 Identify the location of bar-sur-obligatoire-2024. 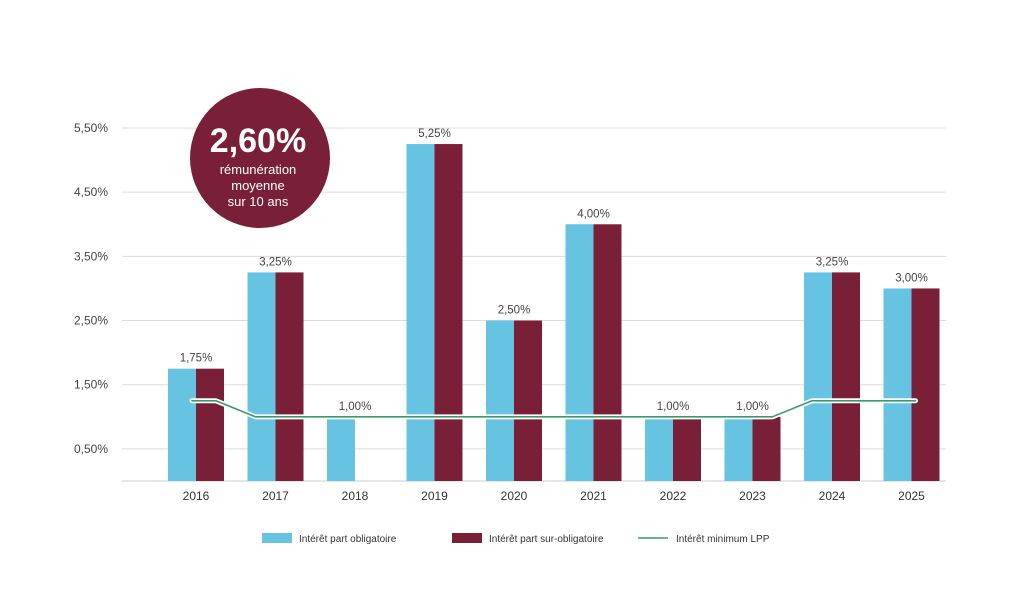
(846, 376).